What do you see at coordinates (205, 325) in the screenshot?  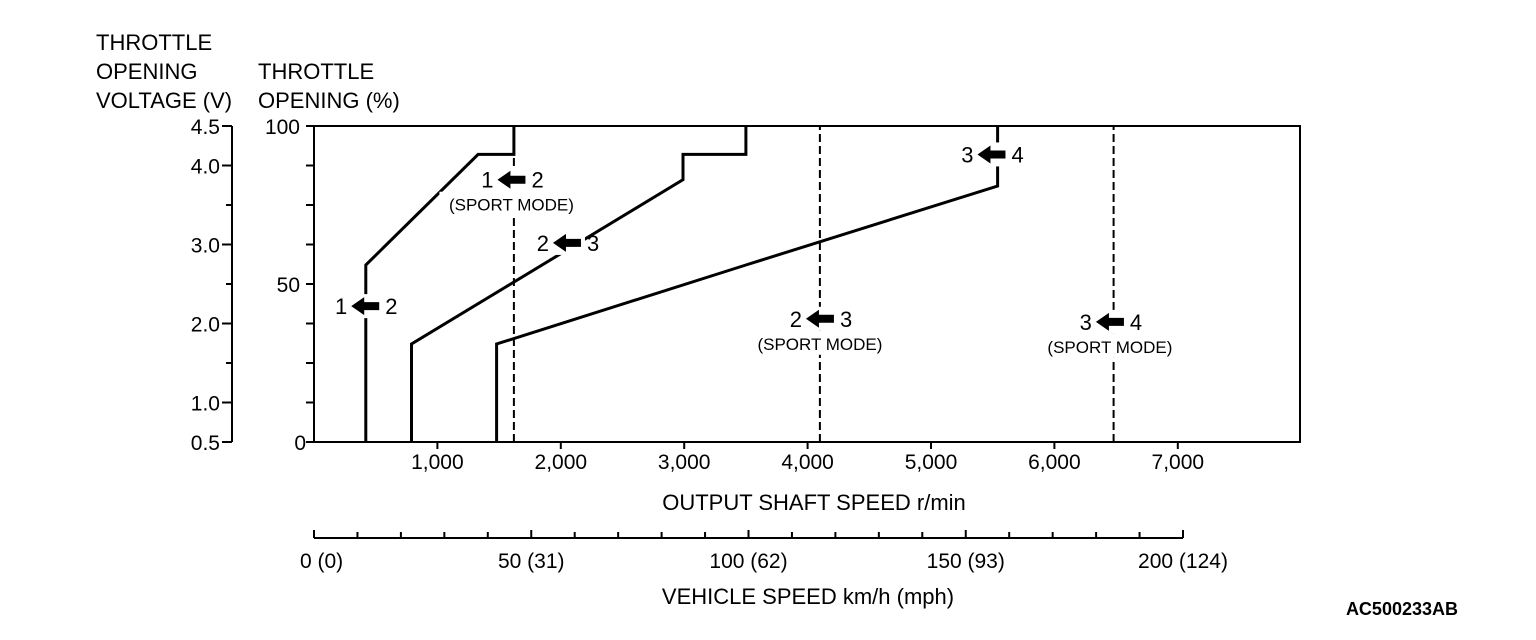 I see `voltage-tick-label: 2.0` at bounding box center [205, 325].